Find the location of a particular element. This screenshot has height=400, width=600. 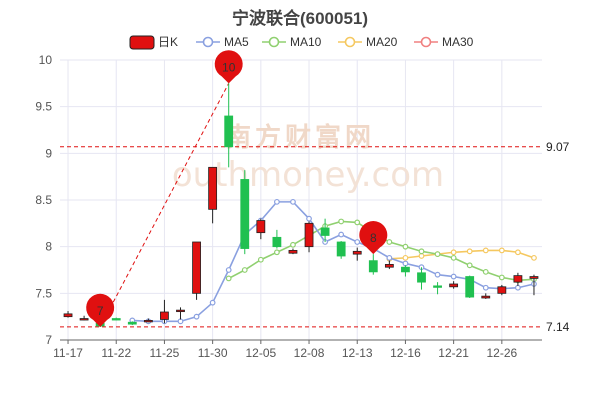

legend-label: MA5 is located at coordinates (236, 42).